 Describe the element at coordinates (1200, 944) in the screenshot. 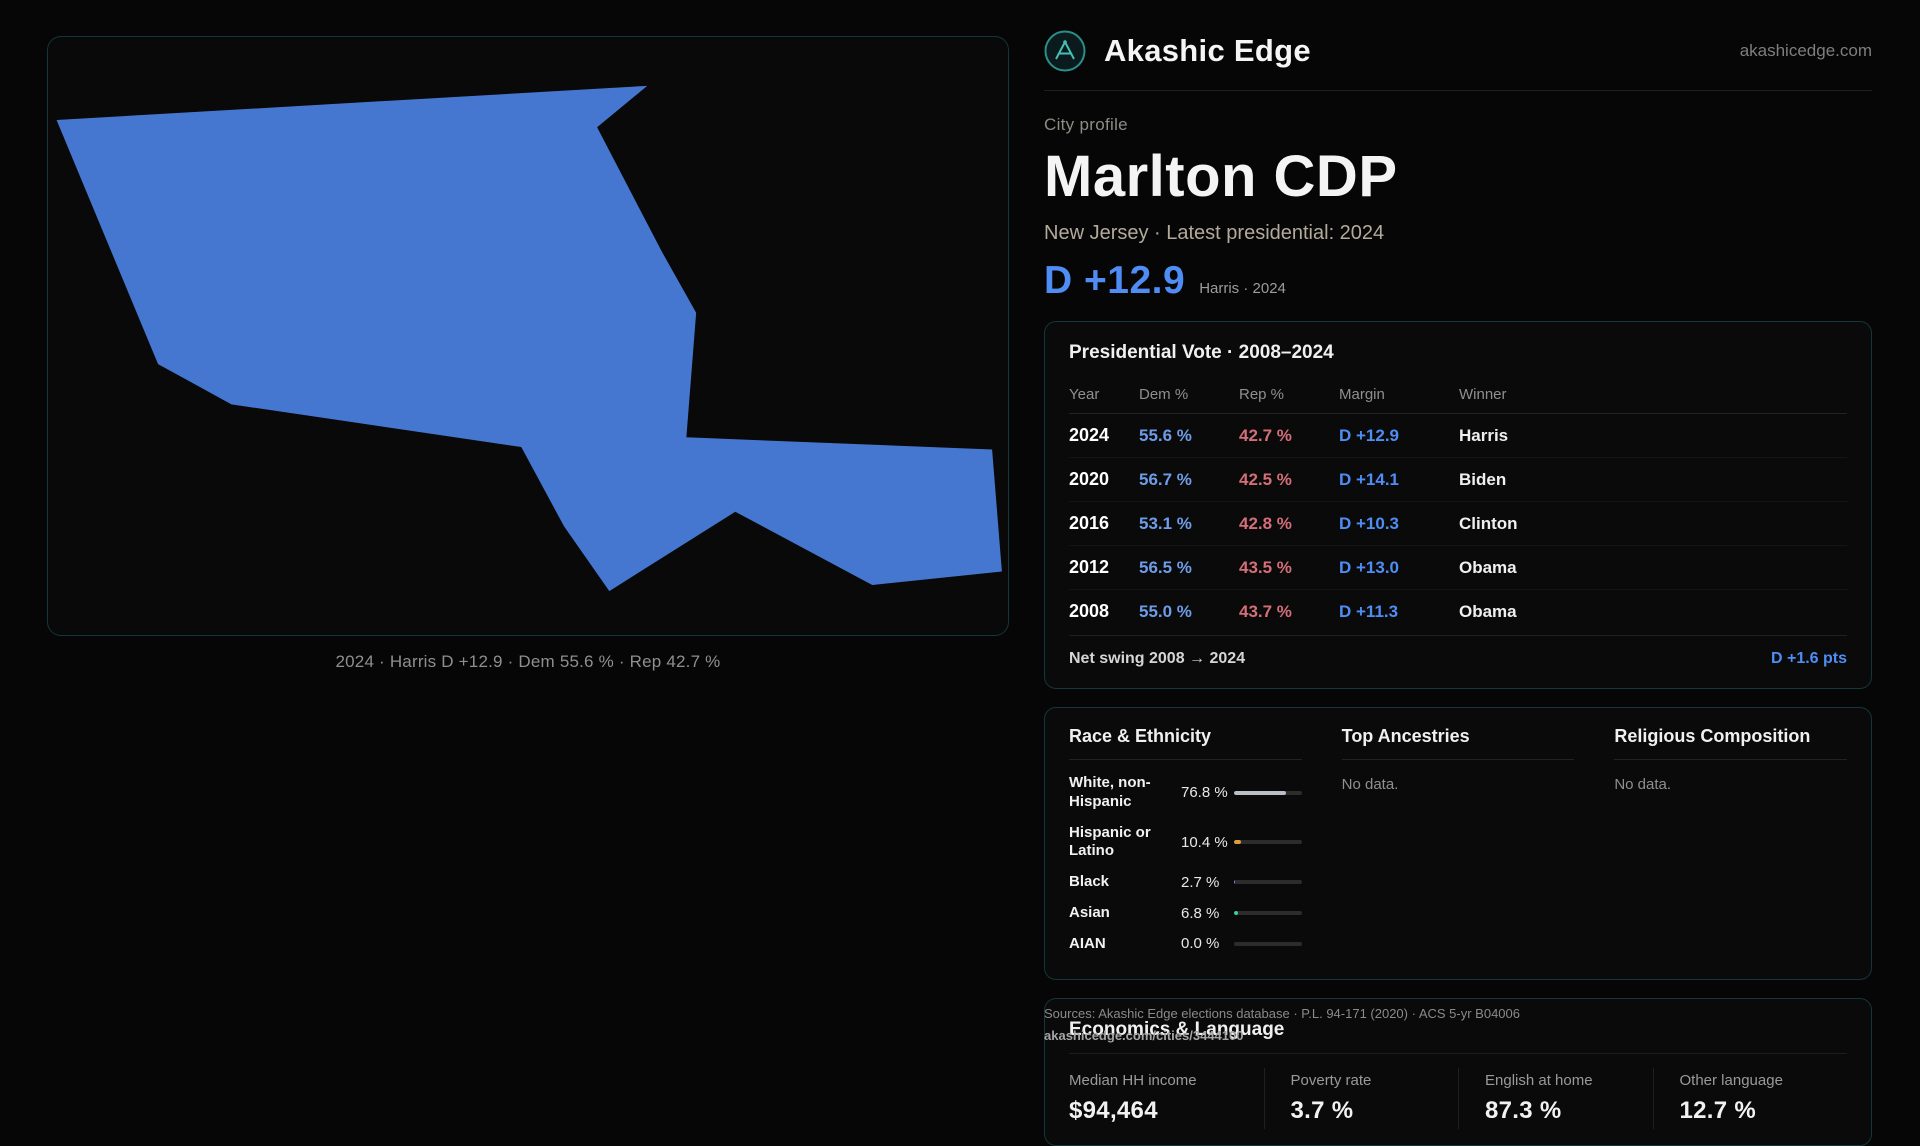

I see `race-value: 0.0 %` at that location.